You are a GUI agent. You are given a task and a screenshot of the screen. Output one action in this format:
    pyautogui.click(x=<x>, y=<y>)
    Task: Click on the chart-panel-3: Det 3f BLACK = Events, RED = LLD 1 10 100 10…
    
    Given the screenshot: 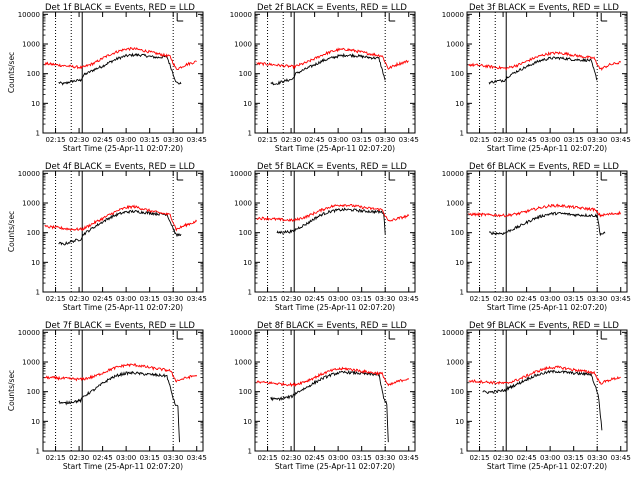 What is the action you would take?
    pyautogui.click(x=536, y=78)
    